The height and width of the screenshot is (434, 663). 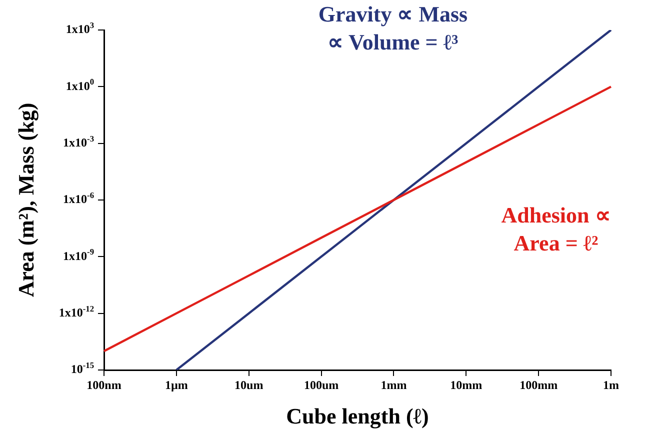 I want to click on x-tick-label: 1m, so click(x=611, y=385).